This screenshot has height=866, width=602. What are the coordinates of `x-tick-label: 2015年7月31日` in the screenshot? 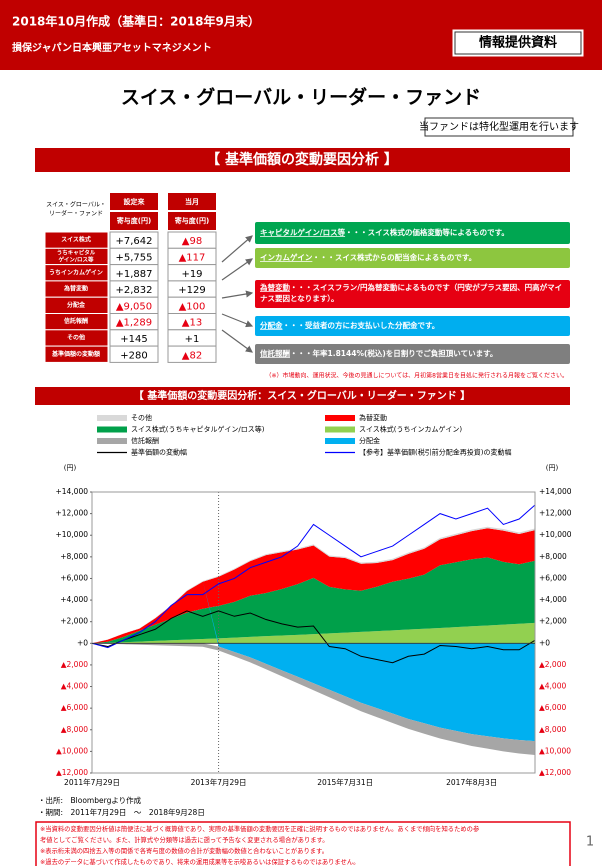 It's located at (345, 782).